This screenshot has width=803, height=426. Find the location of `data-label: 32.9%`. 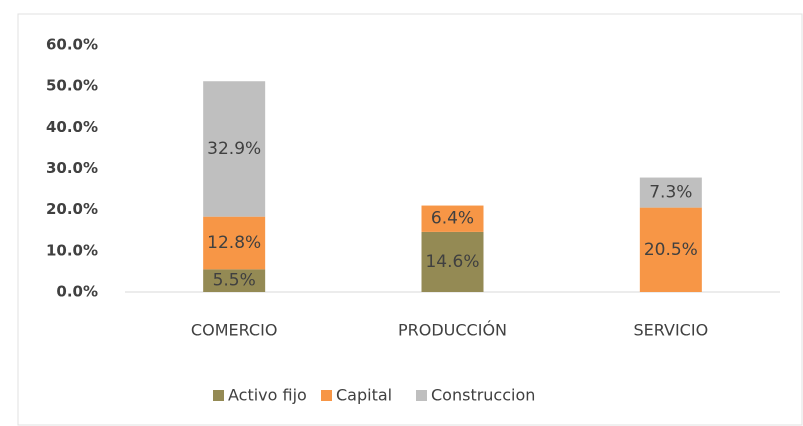

data-label: 32.9% is located at coordinates (234, 149).